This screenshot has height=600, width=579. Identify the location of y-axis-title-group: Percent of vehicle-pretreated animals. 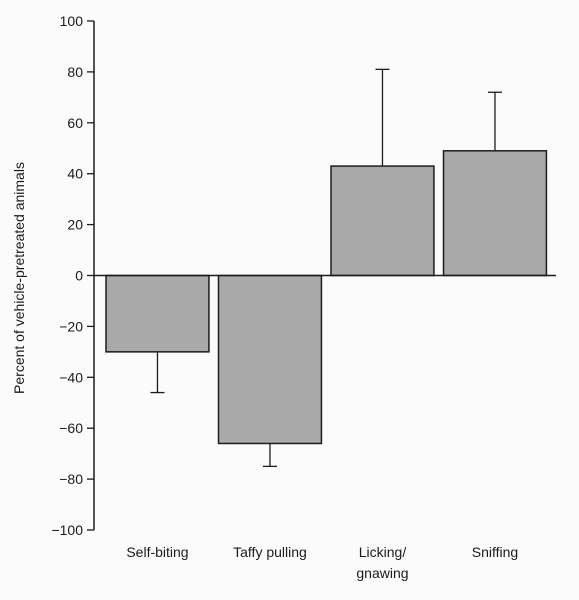
(19, 278).